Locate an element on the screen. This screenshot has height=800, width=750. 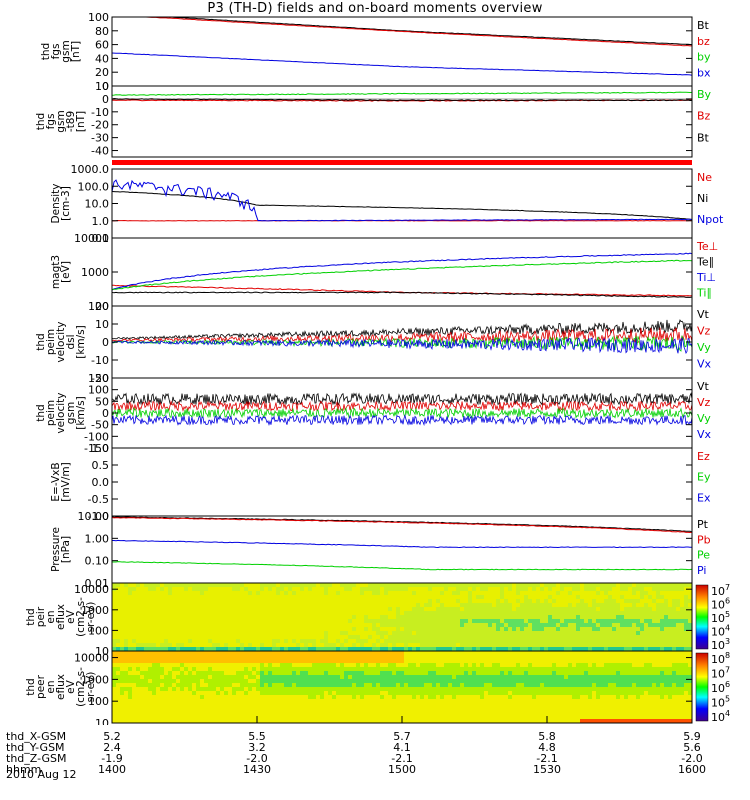
panel-7: Ez Ey Ex -1.0 -0.5 0.0 0.5 1.0 E=-VxB[mV/m] is located at coordinates (380, 482).